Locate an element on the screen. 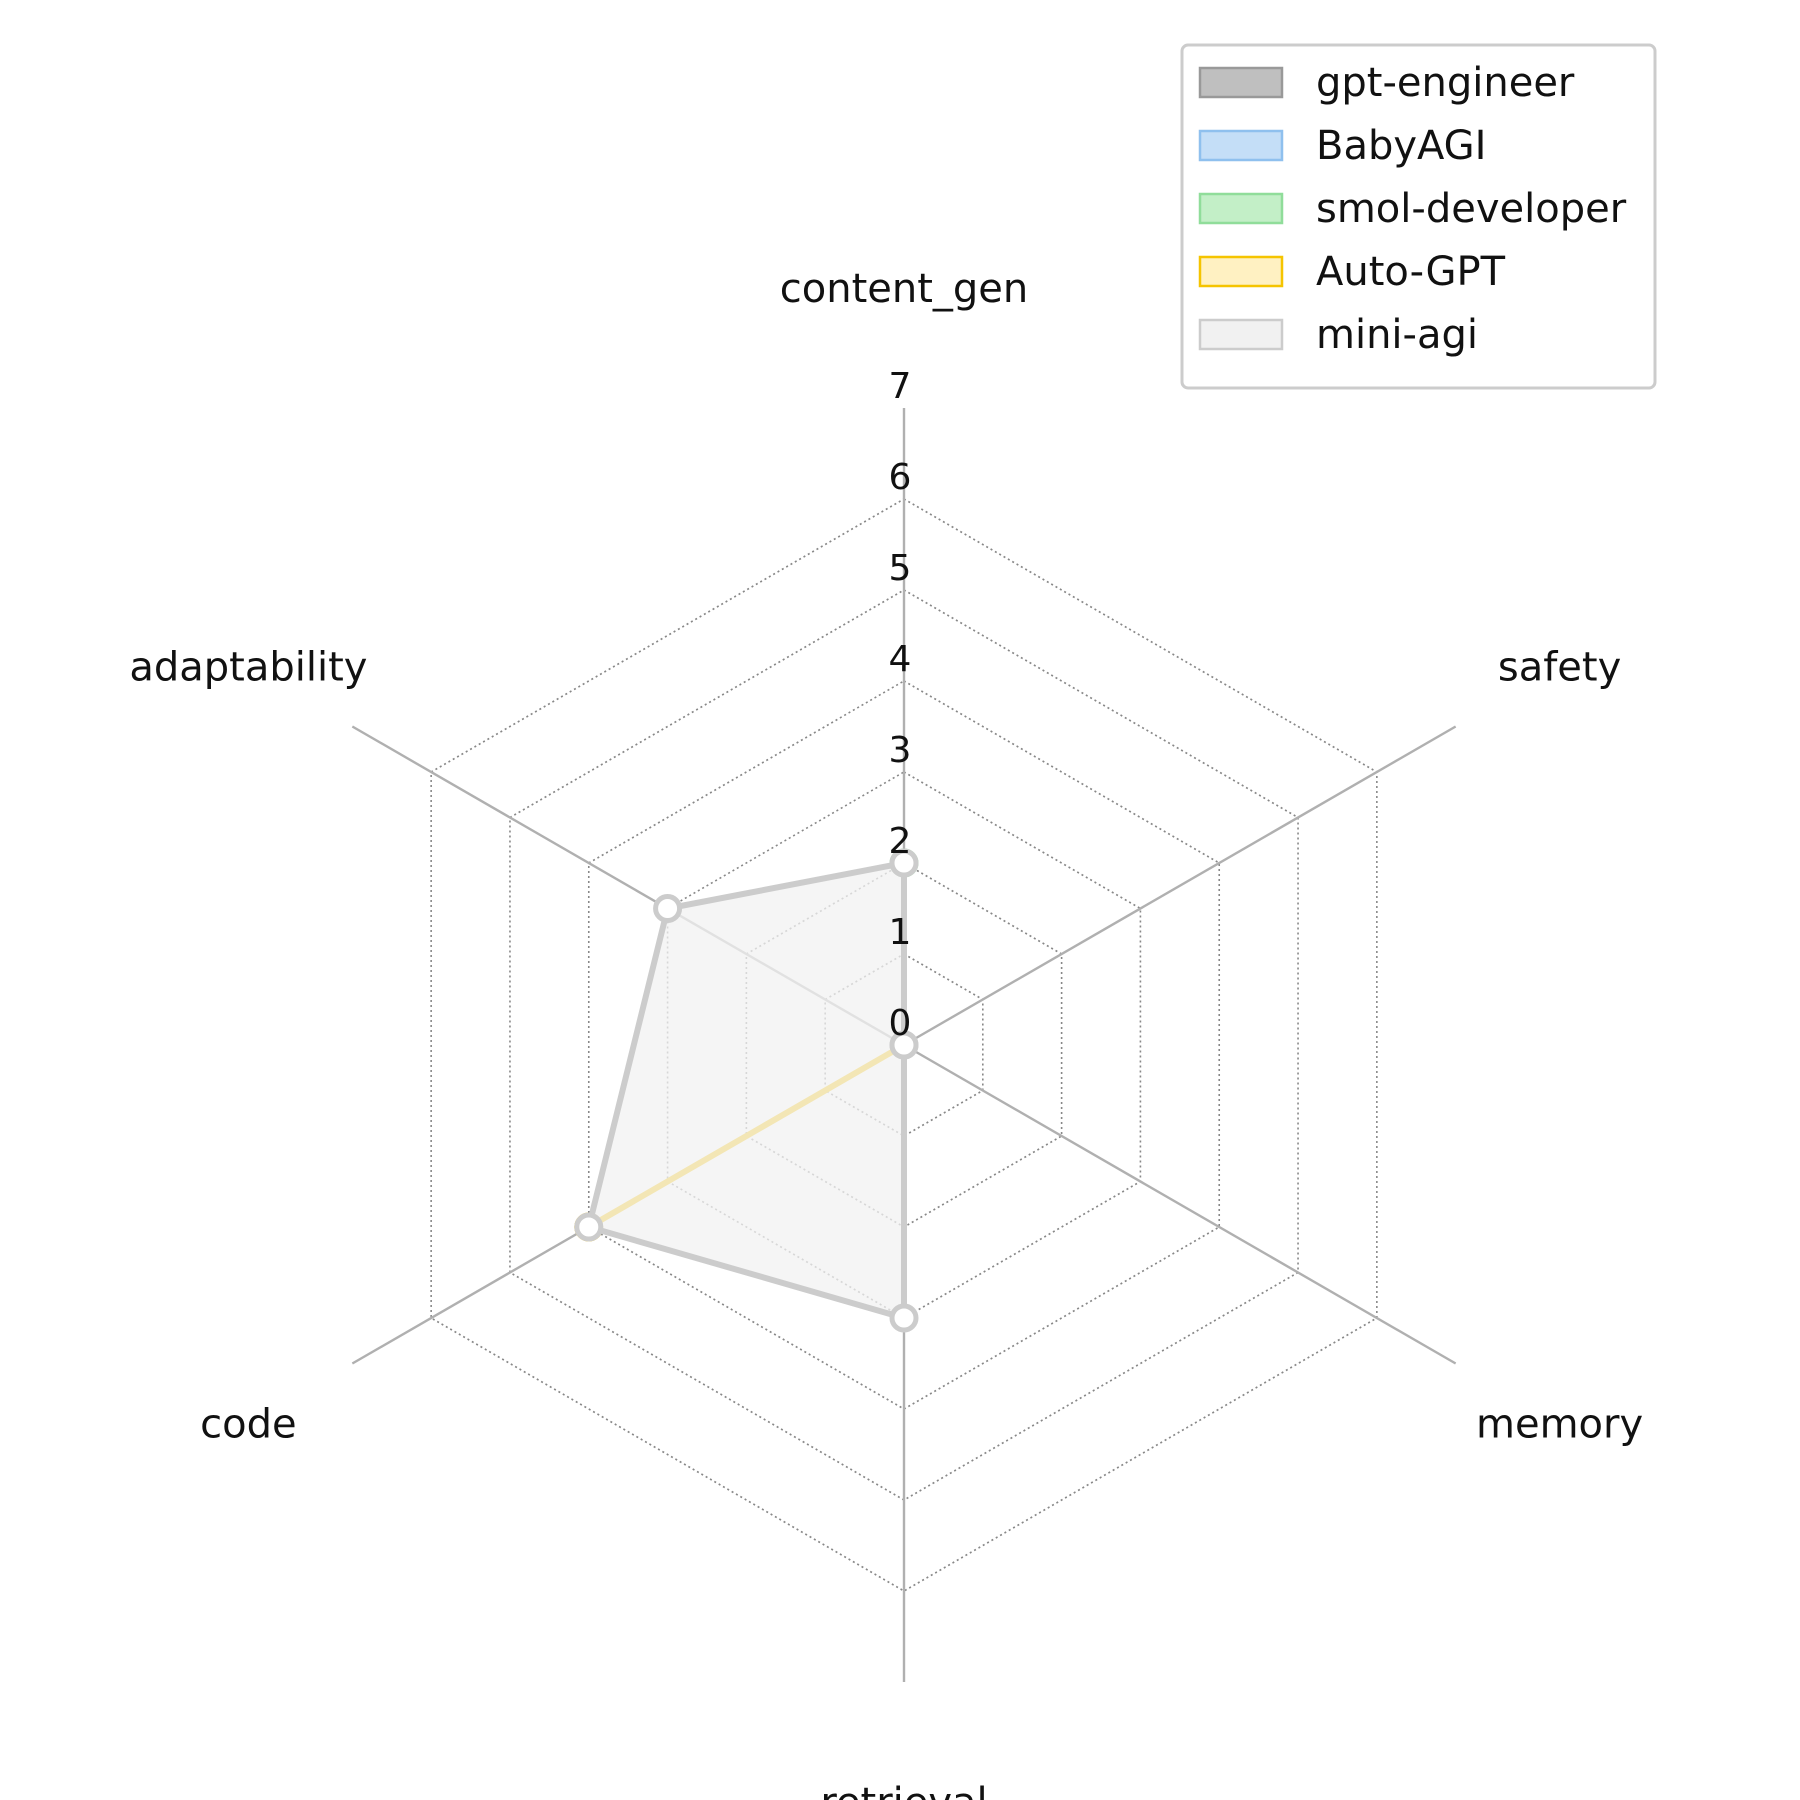 This screenshot has width=1800, height=1800. series-mini-agi is located at coordinates (746, 1090).